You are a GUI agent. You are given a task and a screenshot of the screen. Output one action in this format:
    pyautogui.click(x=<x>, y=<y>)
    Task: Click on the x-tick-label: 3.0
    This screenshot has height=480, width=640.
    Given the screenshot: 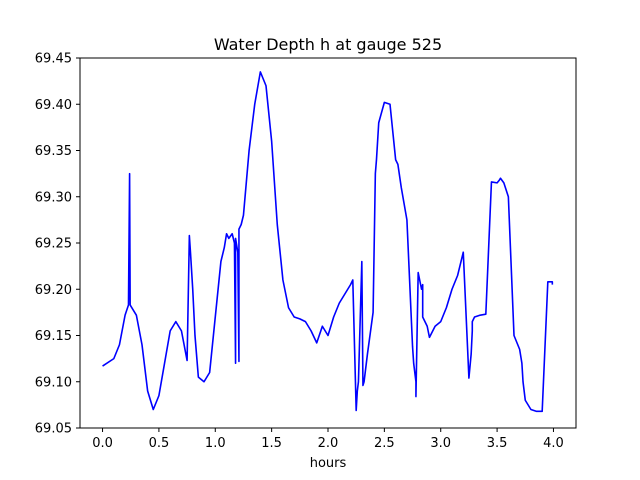 What is the action you would take?
    pyautogui.click(x=440, y=443)
    